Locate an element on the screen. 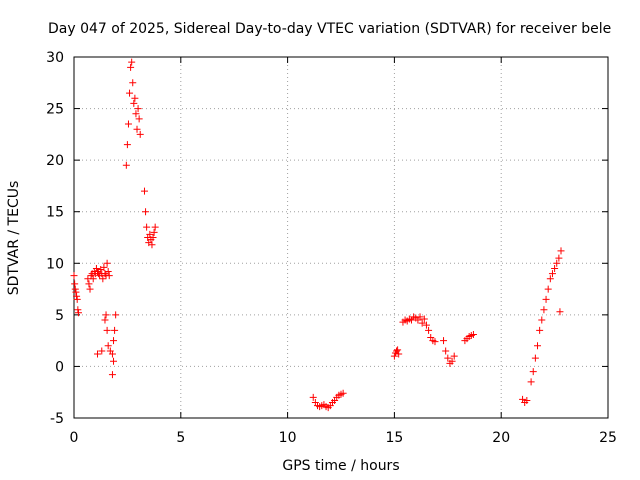  y-tick-label: 10 is located at coordinates (55, 264).